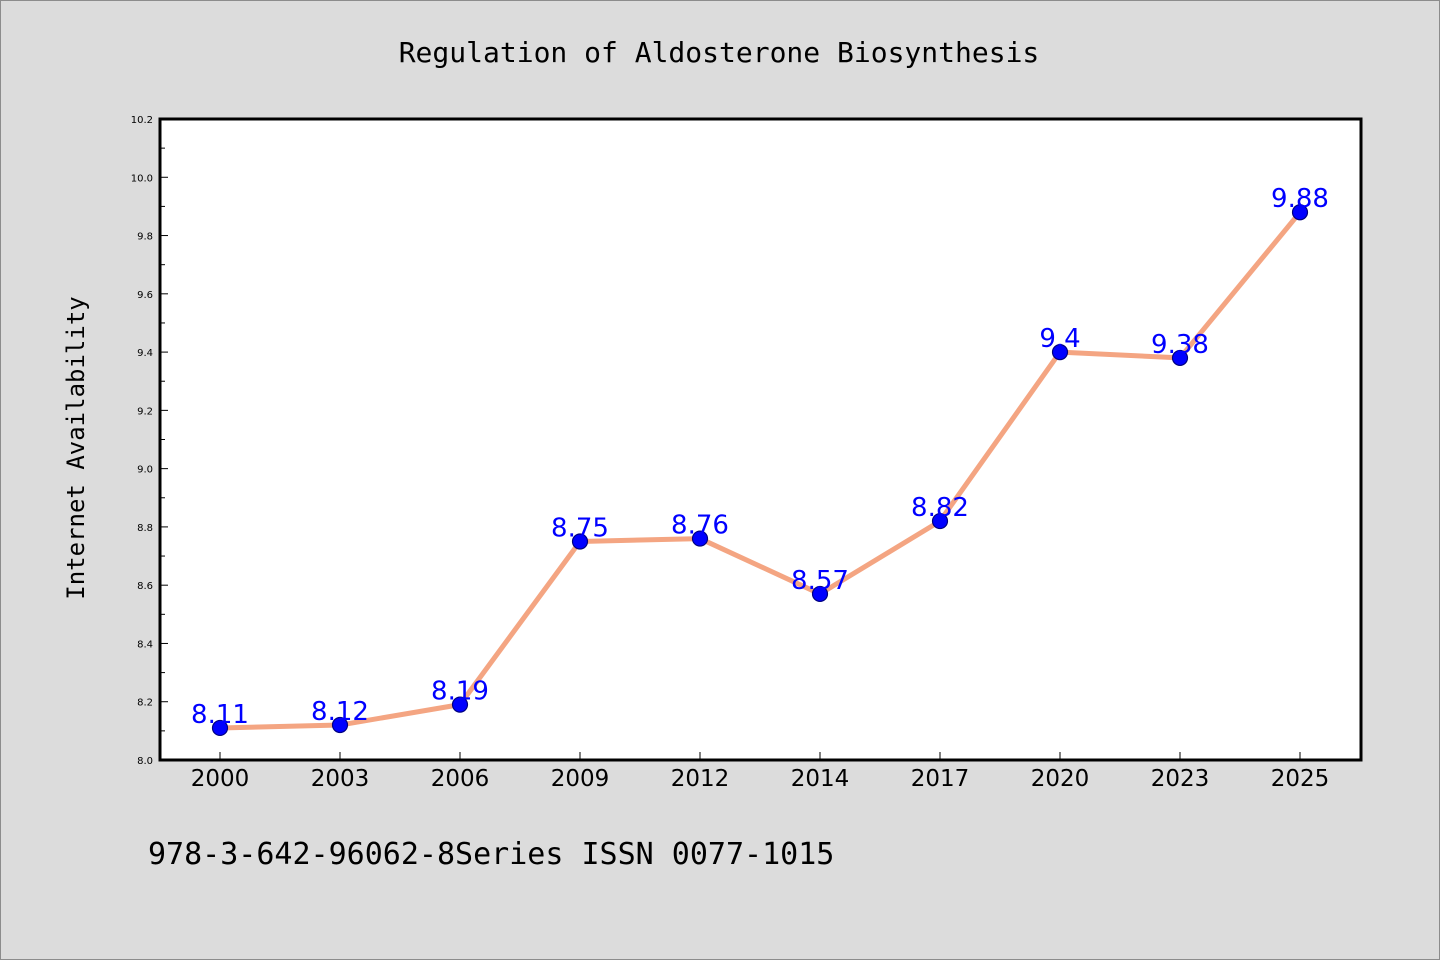 The image size is (1440, 960). Describe the element at coordinates (220, 779) in the screenshot. I see `x-tick-label: 2000` at that location.